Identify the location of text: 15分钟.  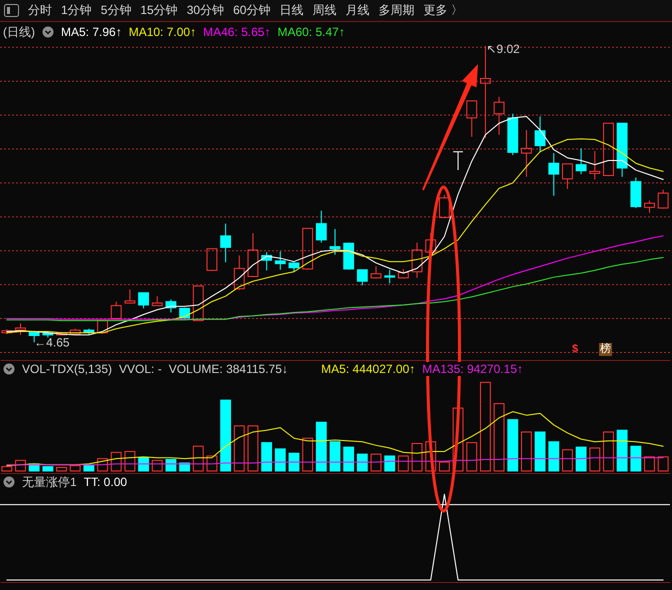
(159, 10).